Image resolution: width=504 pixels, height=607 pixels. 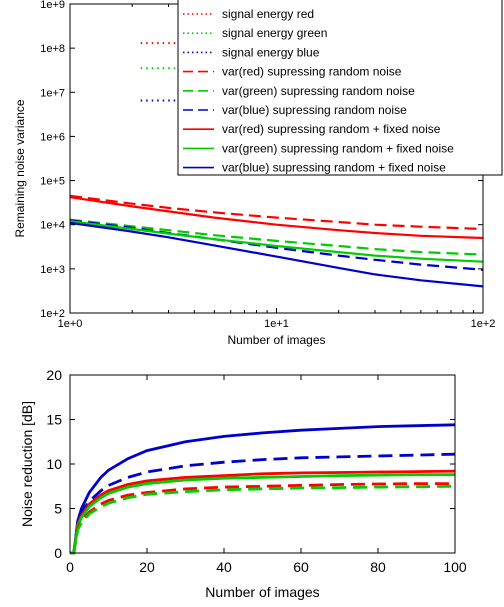 What do you see at coordinates (483, 324) in the screenshot?
I see `x-tick-label: 1e+2` at bounding box center [483, 324].